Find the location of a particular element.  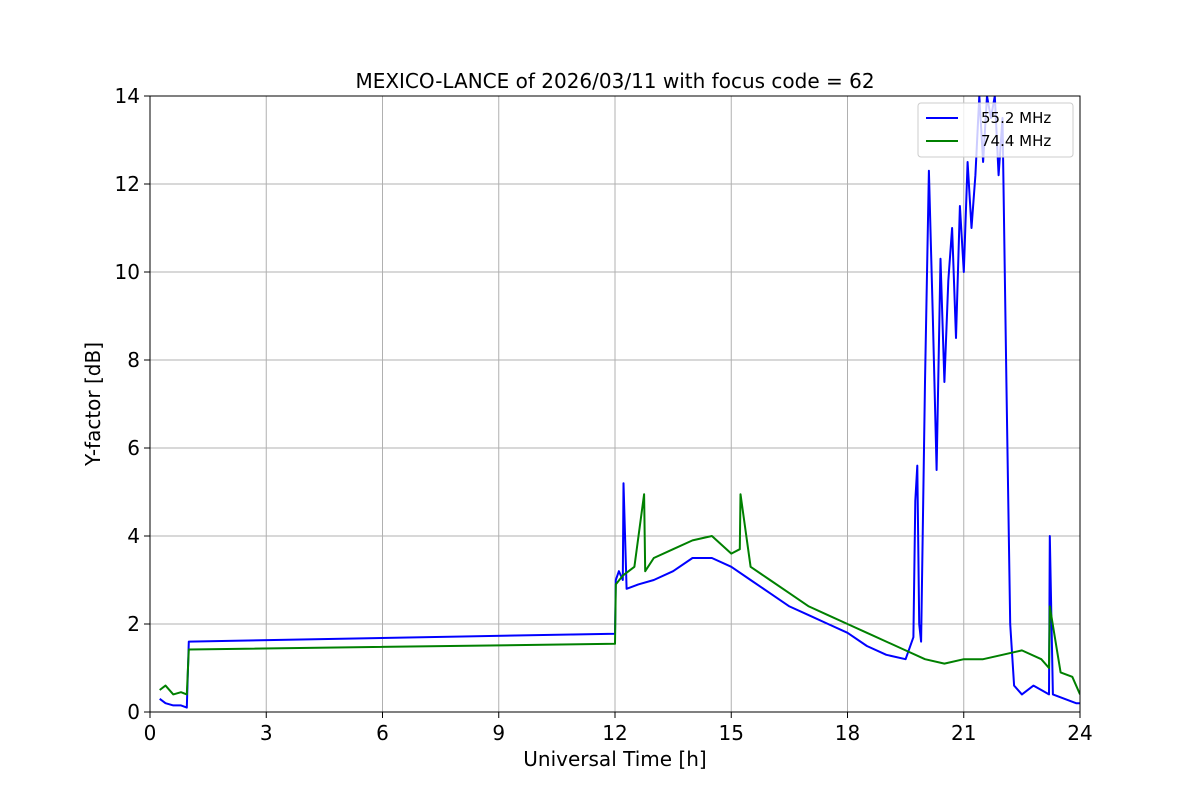

y-tick-label: 4 is located at coordinates (133, 536).